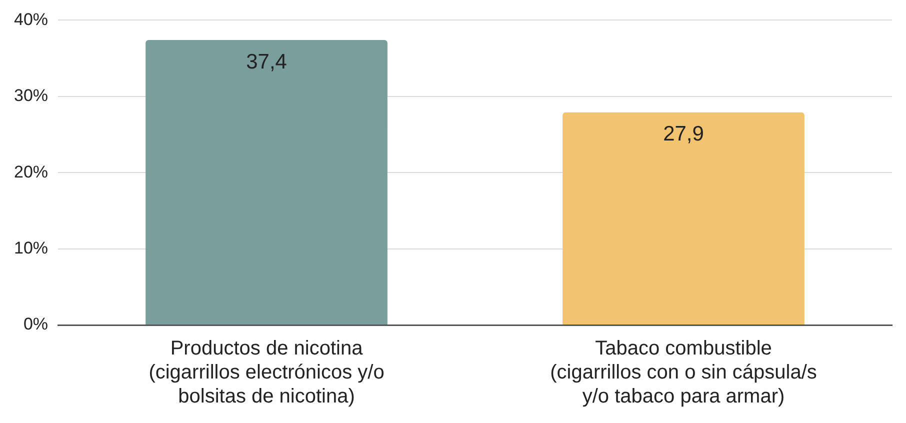 The width and height of the screenshot is (906, 423). What do you see at coordinates (266, 373) in the screenshot?
I see `x-tick-label: Productos de nicotina (cigarrillos electrónicos y/o bolsitas de nicotina)` at bounding box center [266, 373].